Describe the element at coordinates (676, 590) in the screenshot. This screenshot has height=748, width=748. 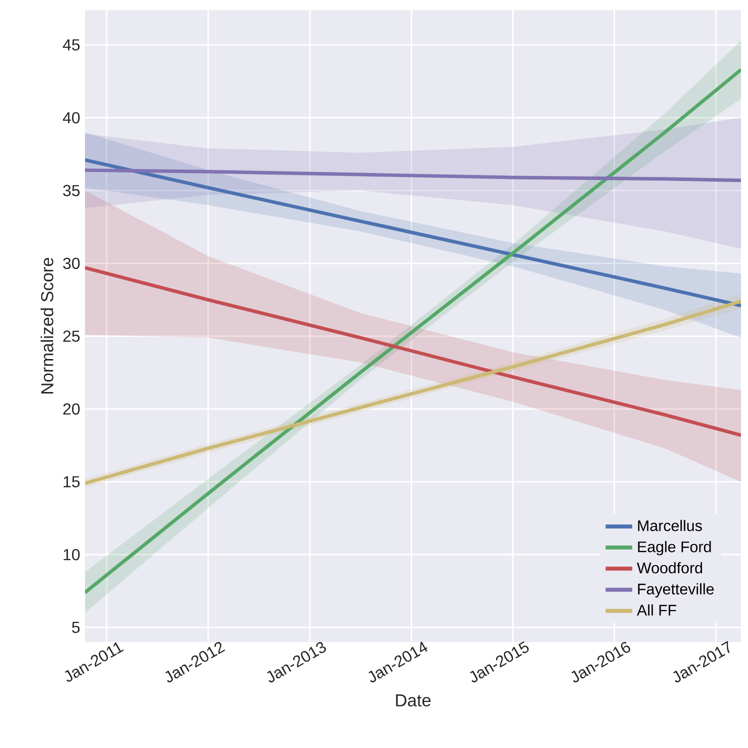
I see `legend-label: Fayetteville` at that location.